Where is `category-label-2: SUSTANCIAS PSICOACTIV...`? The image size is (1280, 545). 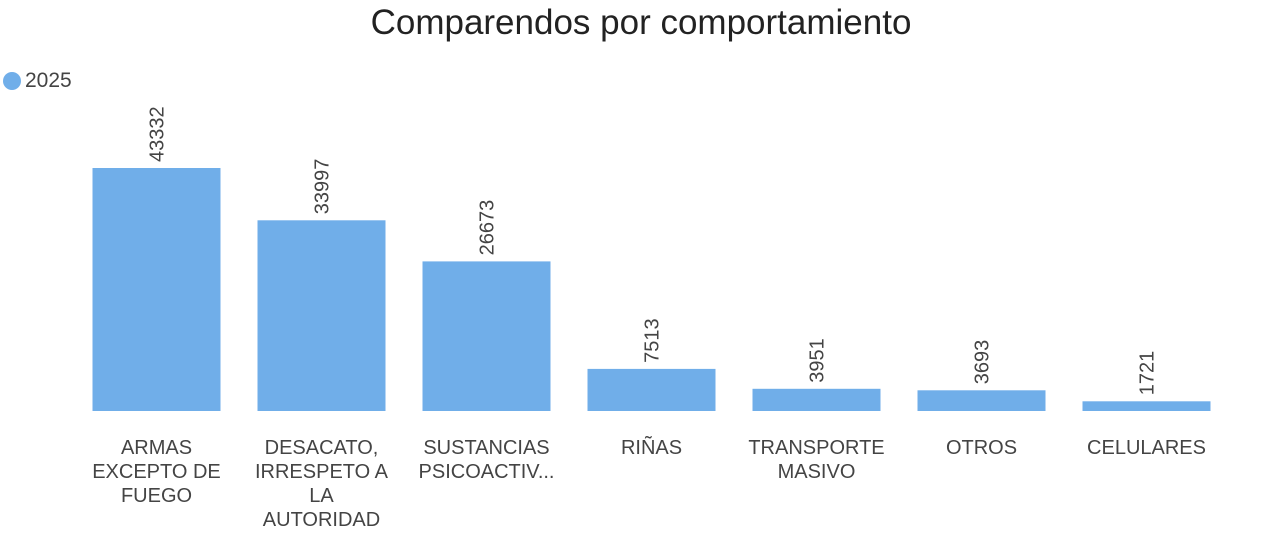
category-label-2: SUSTANCIAS PSICOACTIV... is located at coordinates (487, 460).